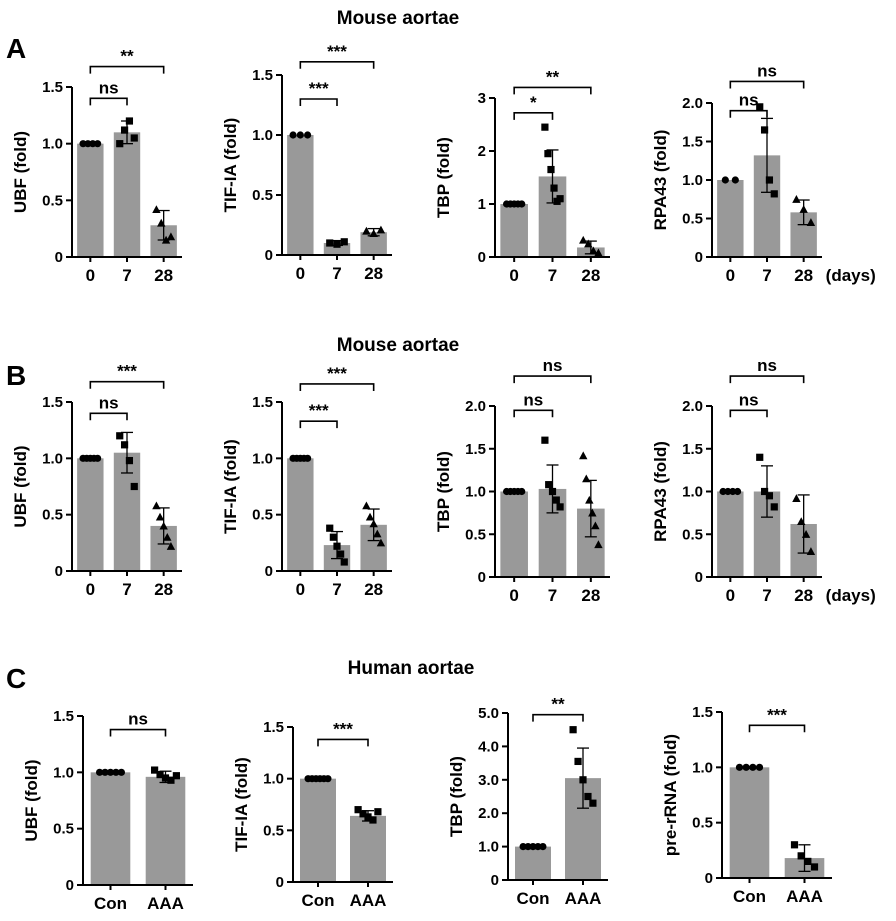  What do you see at coordinates (16, 375) in the screenshot?
I see `panel-letter-b: B` at bounding box center [16, 375].